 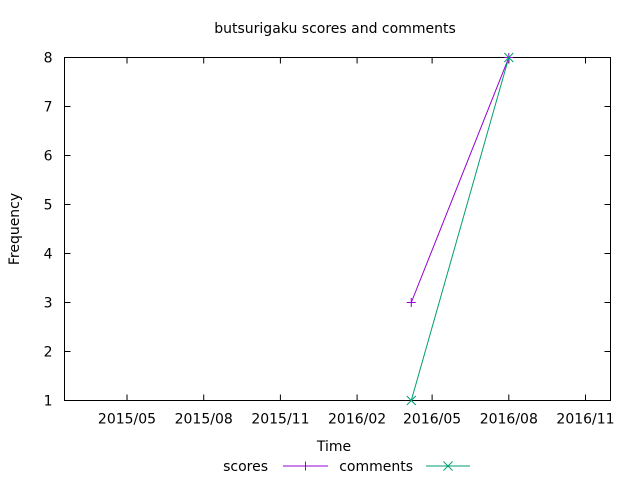 I want to click on x-tick-label: 2016/05, so click(x=432, y=420).